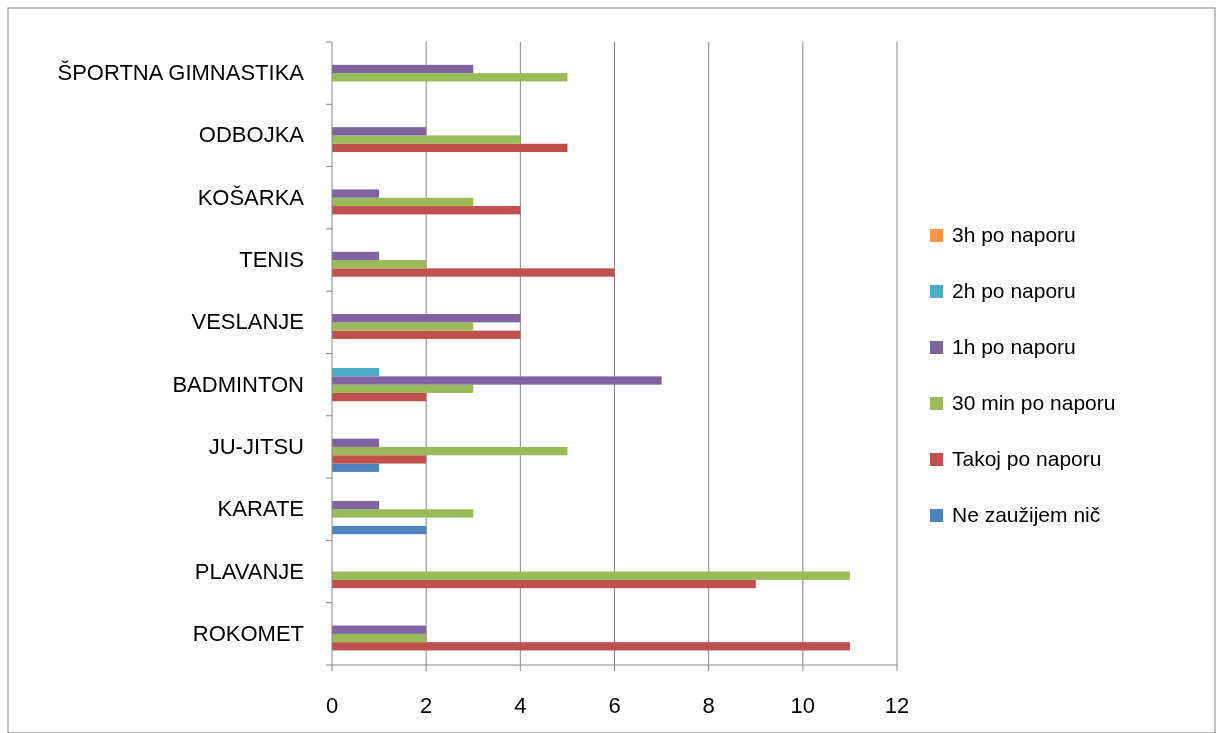 The width and height of the screenshot is (1223, 733). What do you see at coordinates (249, 571) in the screenshot?
I see `y-tick-label: PLAVANJE` at bounding box center [249, 571].